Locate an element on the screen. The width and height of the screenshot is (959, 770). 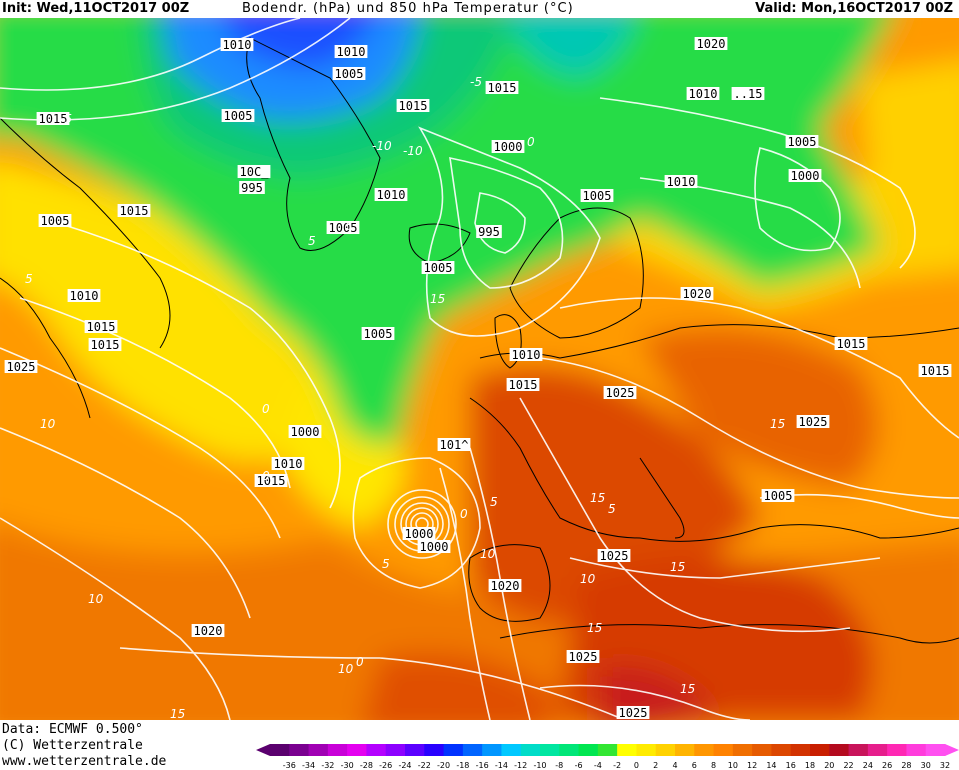
scale-label: -32 is located at coordinates (327, 765).